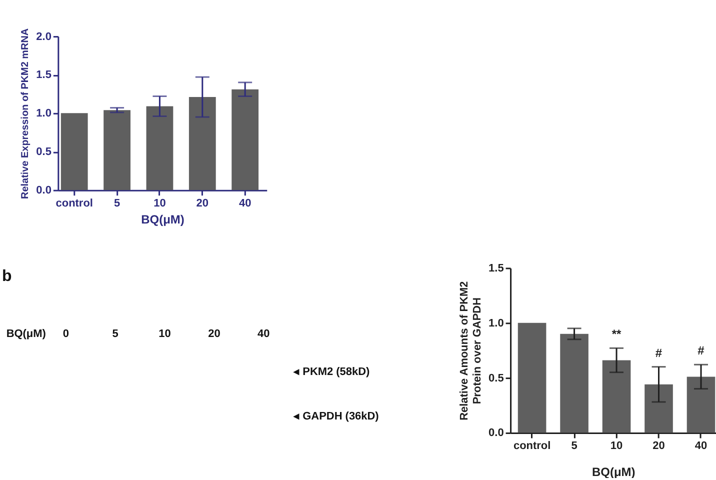 Image resolution: width=716 pixels, height=480 pixels. What do you see at coordinates (164, 334) in the screenshot?
I see `text: 10` at bounding box center [164, 334].